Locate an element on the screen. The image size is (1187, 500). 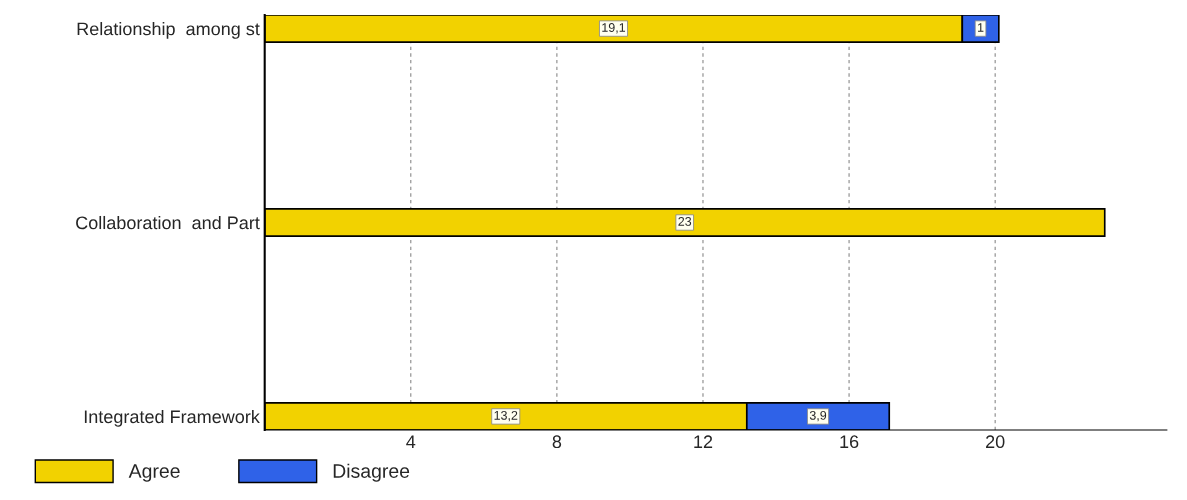
data-label: 19,1 is located at coordinates (614, 28).